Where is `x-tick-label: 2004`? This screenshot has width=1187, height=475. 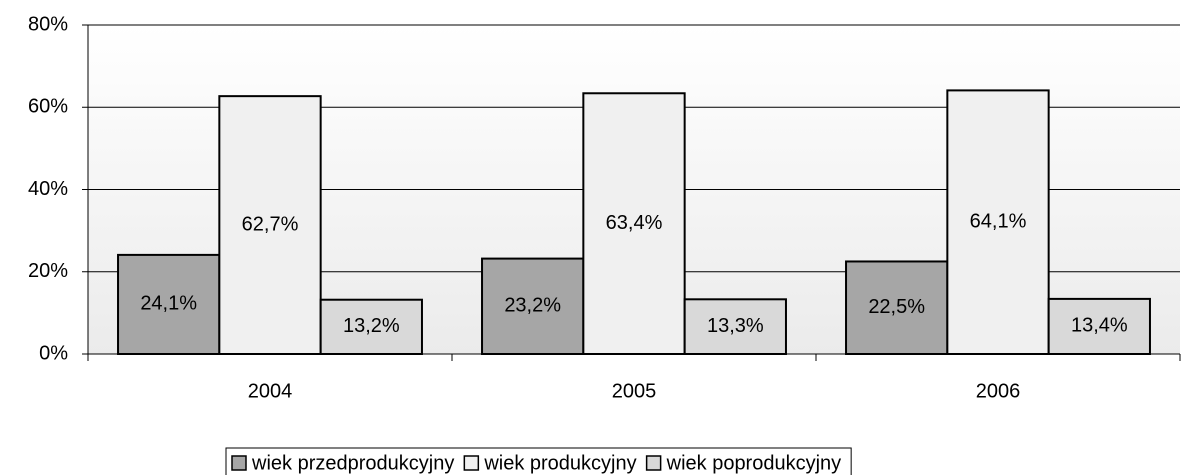 x-tick-label: 2004 is located at coordinates (270, 391).